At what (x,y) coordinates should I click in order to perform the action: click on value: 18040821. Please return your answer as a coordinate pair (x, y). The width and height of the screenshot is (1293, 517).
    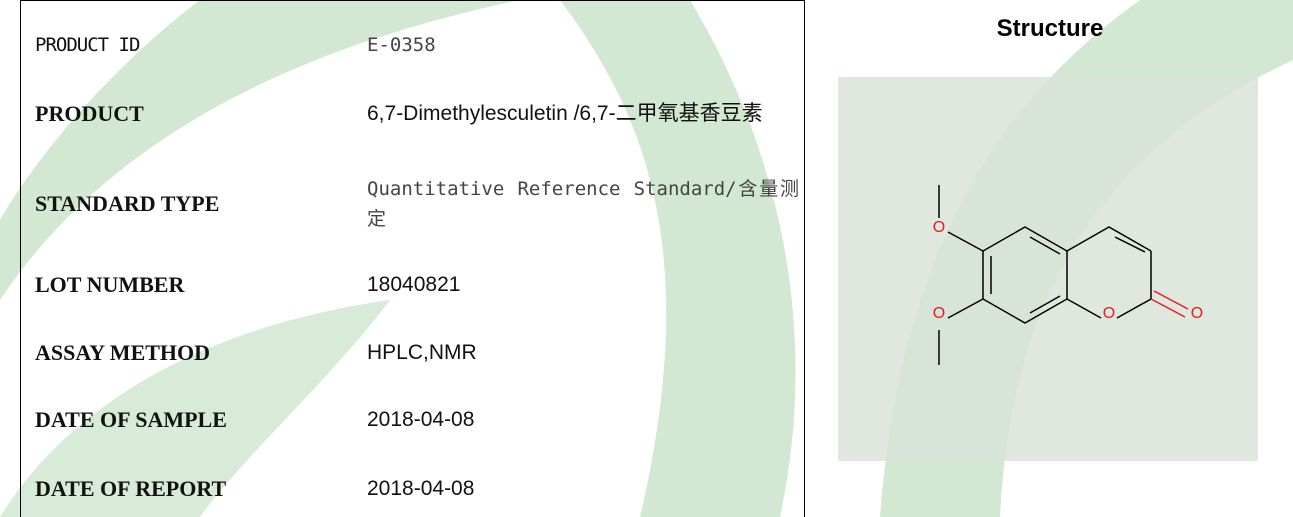
    Looking at the image, I should click on (414, 284).